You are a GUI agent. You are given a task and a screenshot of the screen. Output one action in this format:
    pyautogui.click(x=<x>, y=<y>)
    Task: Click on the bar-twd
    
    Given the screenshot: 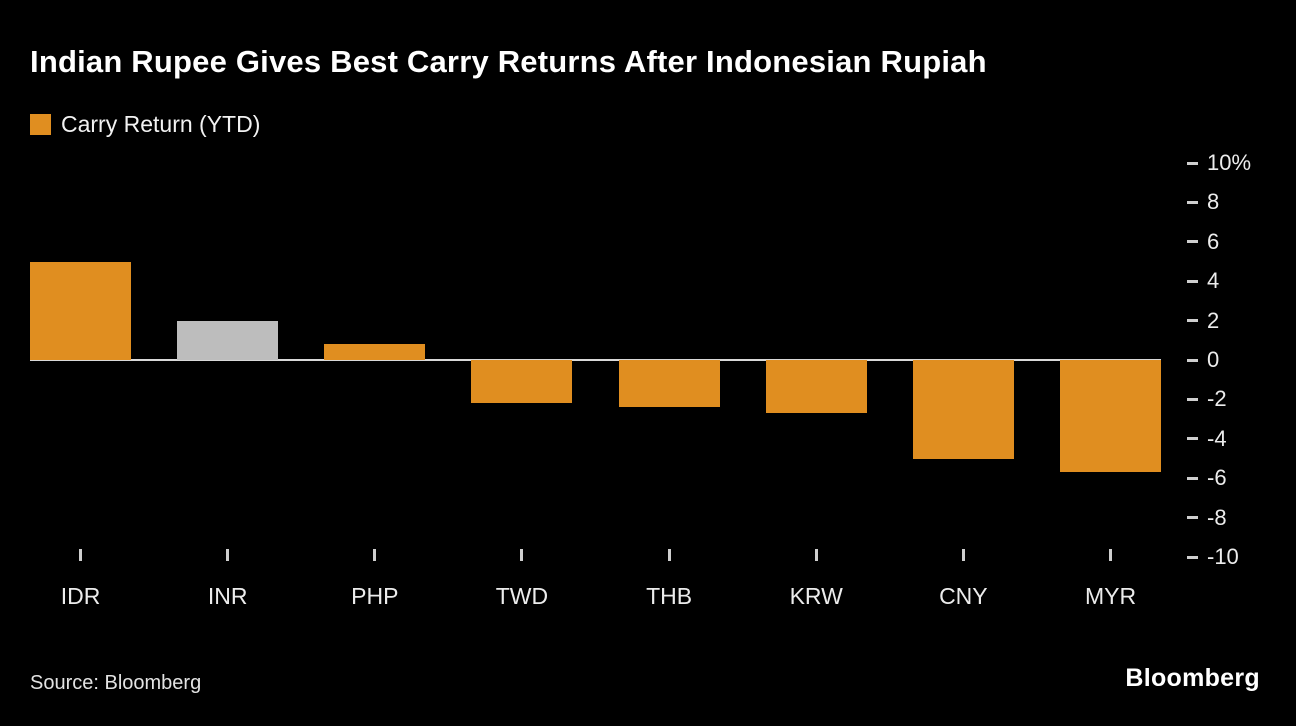 What is the action you would take?
    pyautogui.click(x=522, y=382)
    